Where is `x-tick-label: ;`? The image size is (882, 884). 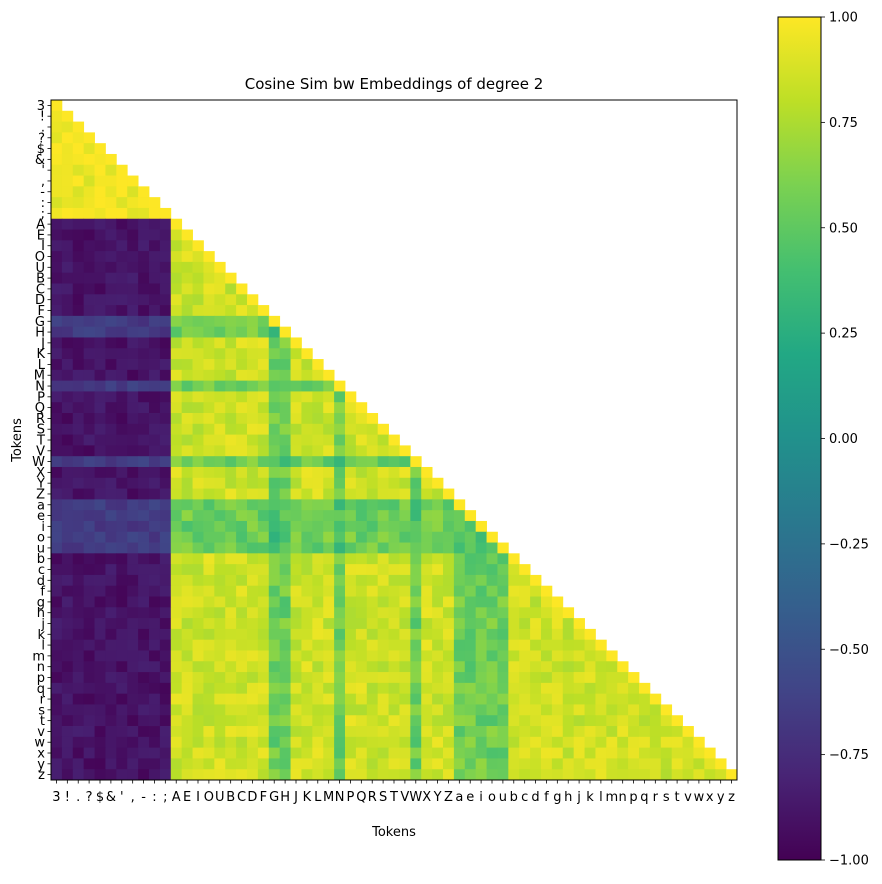
x-tick-label: ; is located at coordinates (165, 797).